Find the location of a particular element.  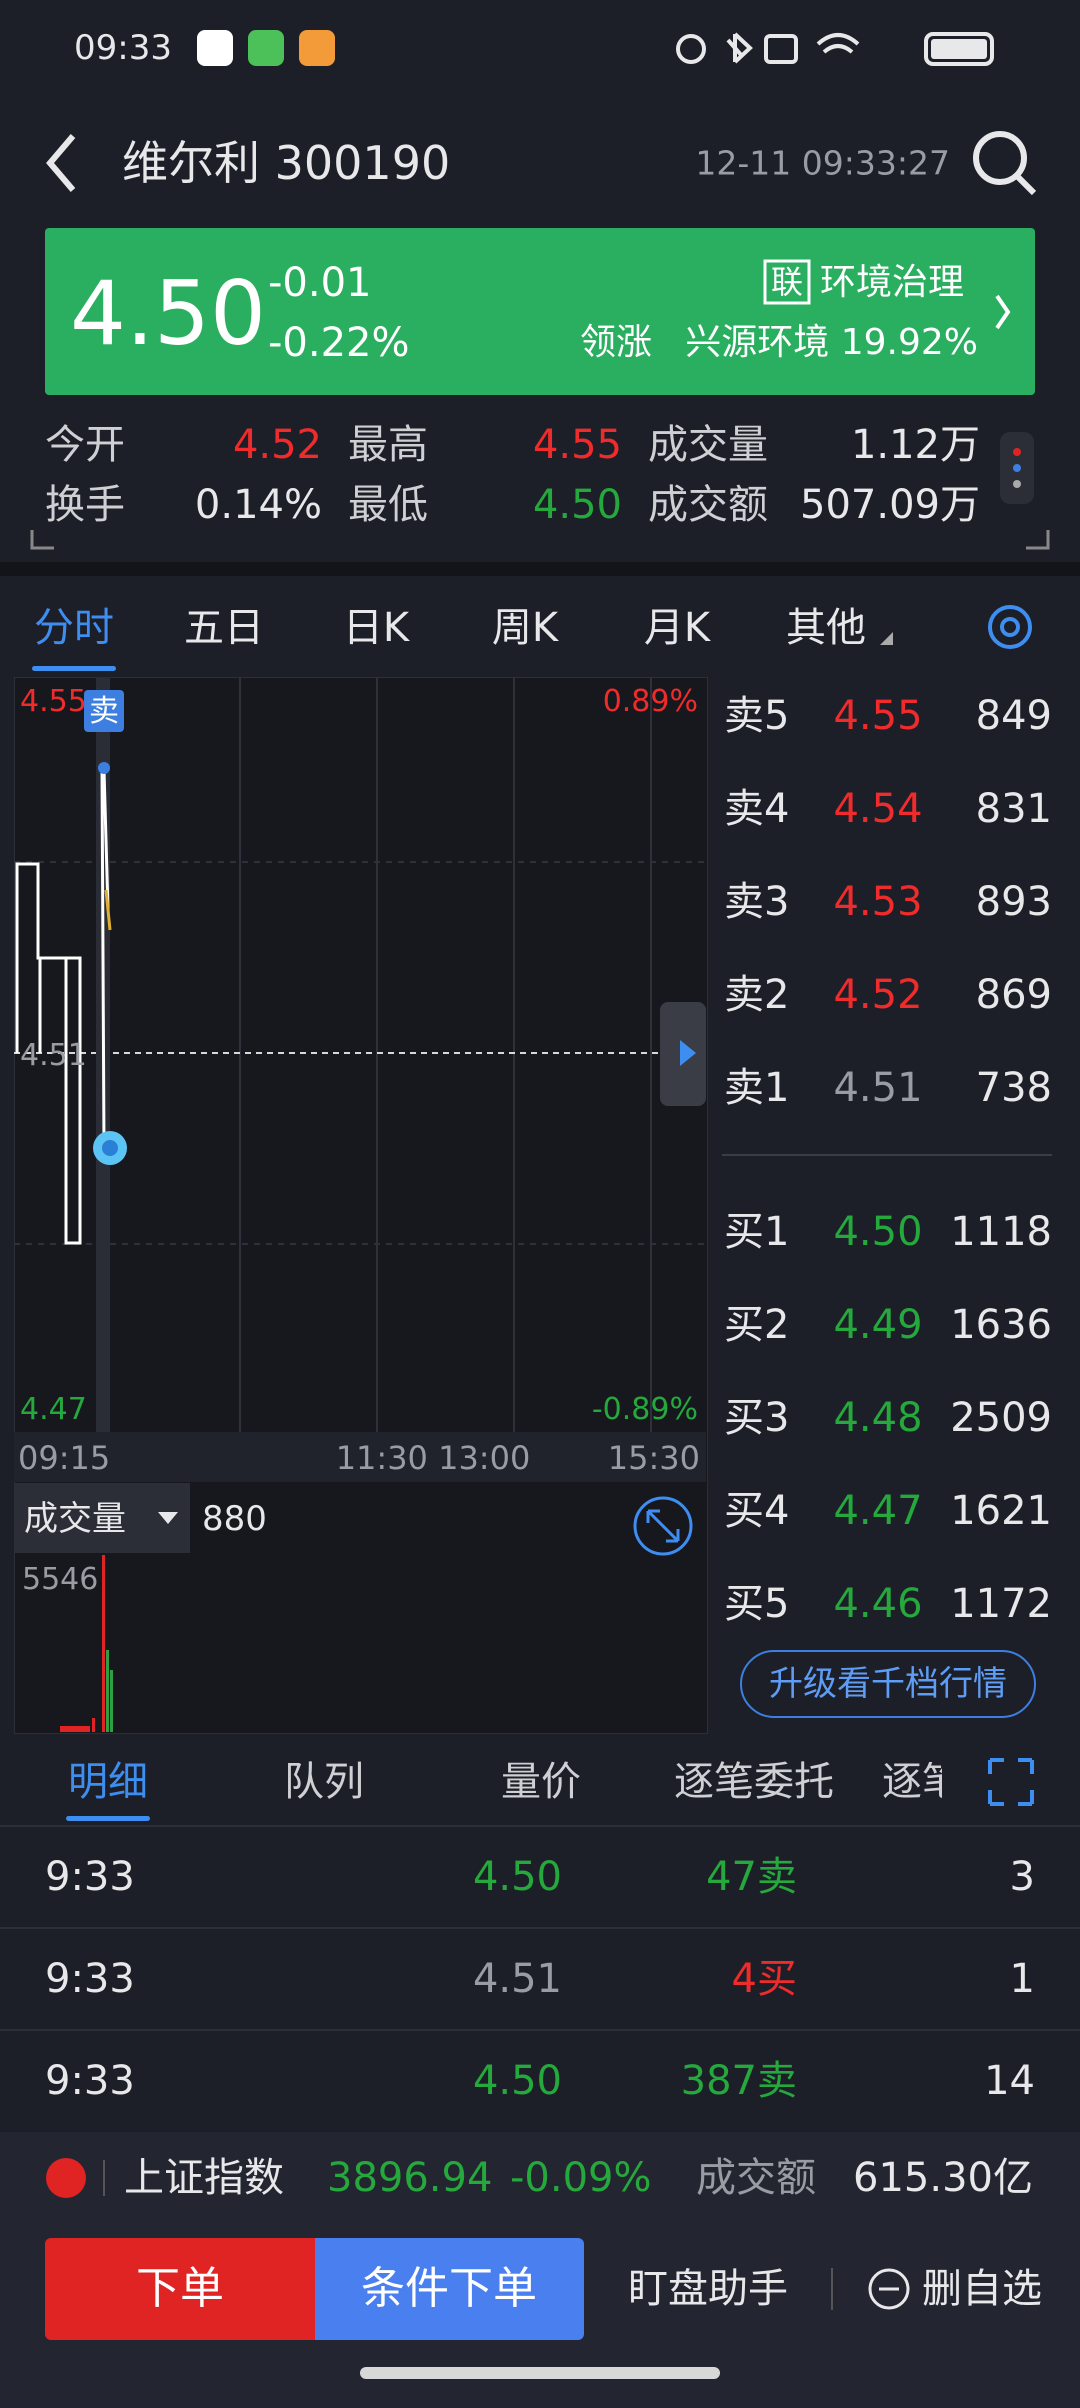

axis-low: 4.47 is located at coordinates (53, 1409).